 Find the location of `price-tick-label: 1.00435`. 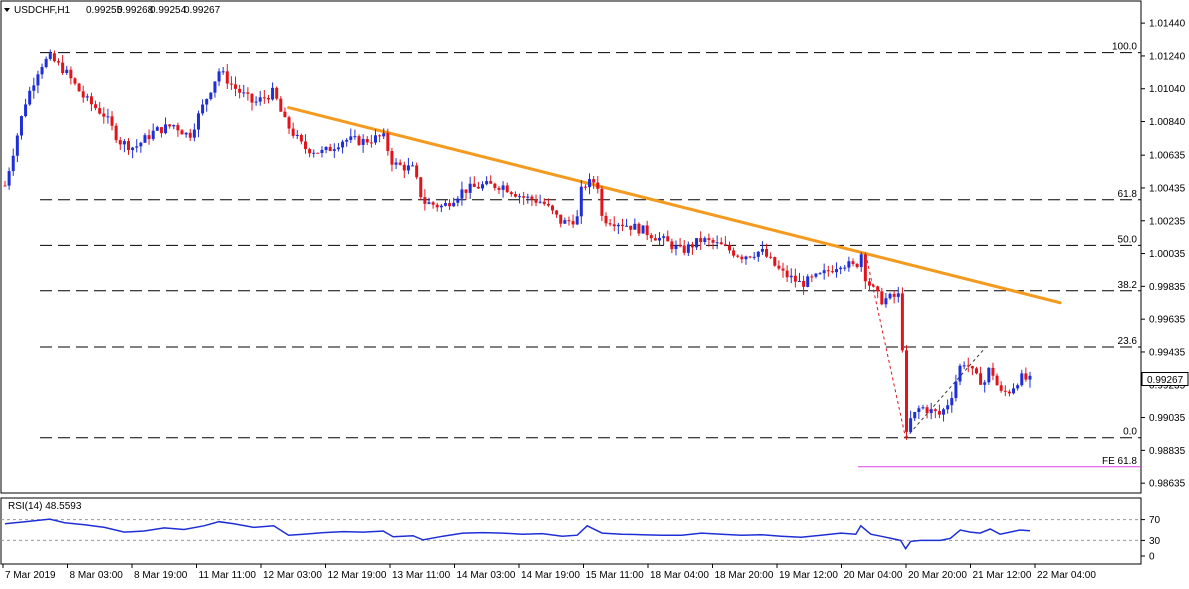

price-tick-label: 1.00435 is located at coordinates (1167, 188).